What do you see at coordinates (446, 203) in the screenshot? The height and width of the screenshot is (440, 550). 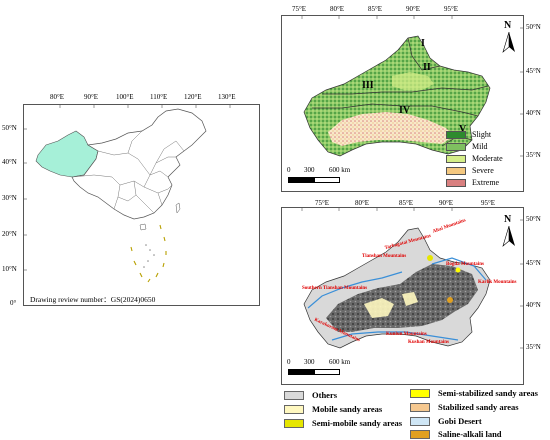 I see `bottom-lon-label: 90°E` at bounding box center [446, 203].